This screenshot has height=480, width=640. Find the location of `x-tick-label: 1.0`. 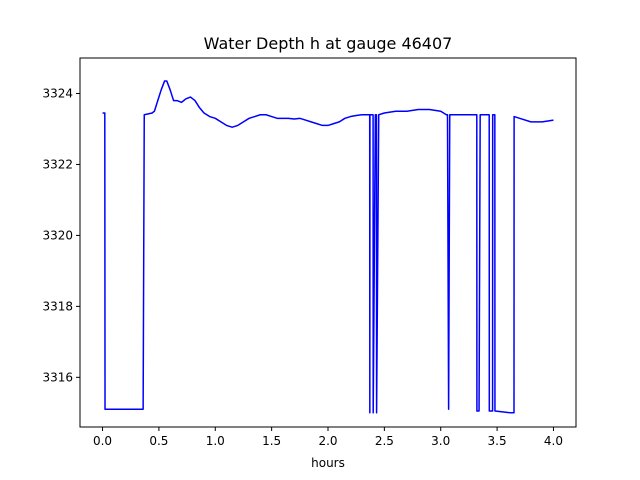

x-tick-label: 1.0 is located at coordinates (215, 441).